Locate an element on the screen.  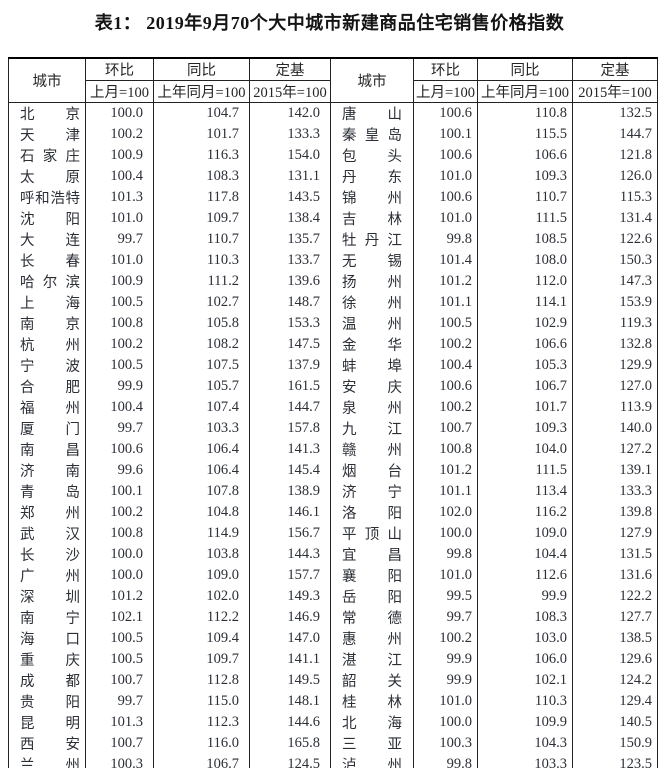
yoy-value-cell: 109.7 is located at coordinates (201, 218).